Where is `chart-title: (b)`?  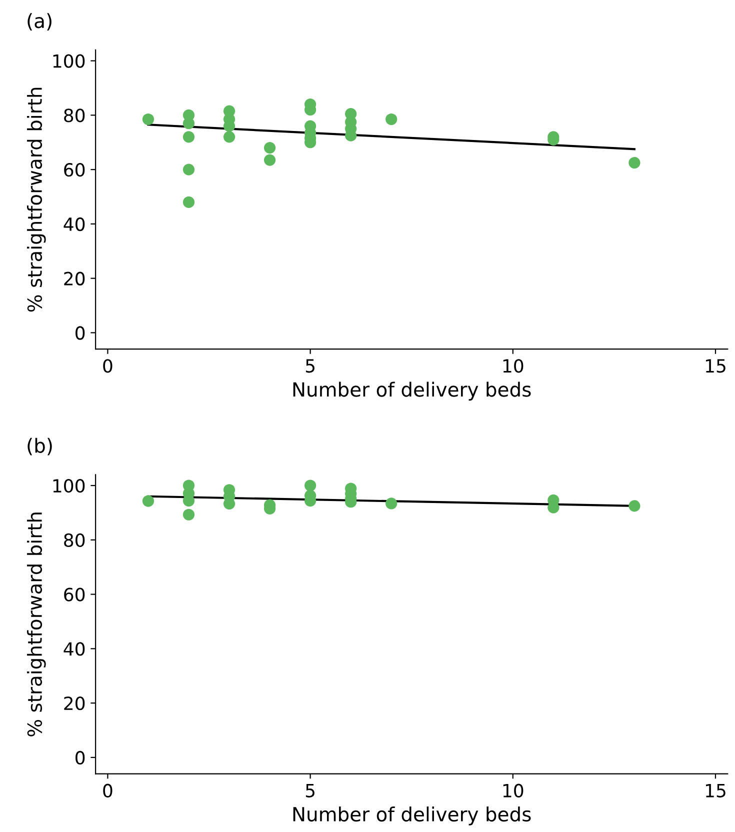
chart-title: (b) is located at coordinates (40, 447).